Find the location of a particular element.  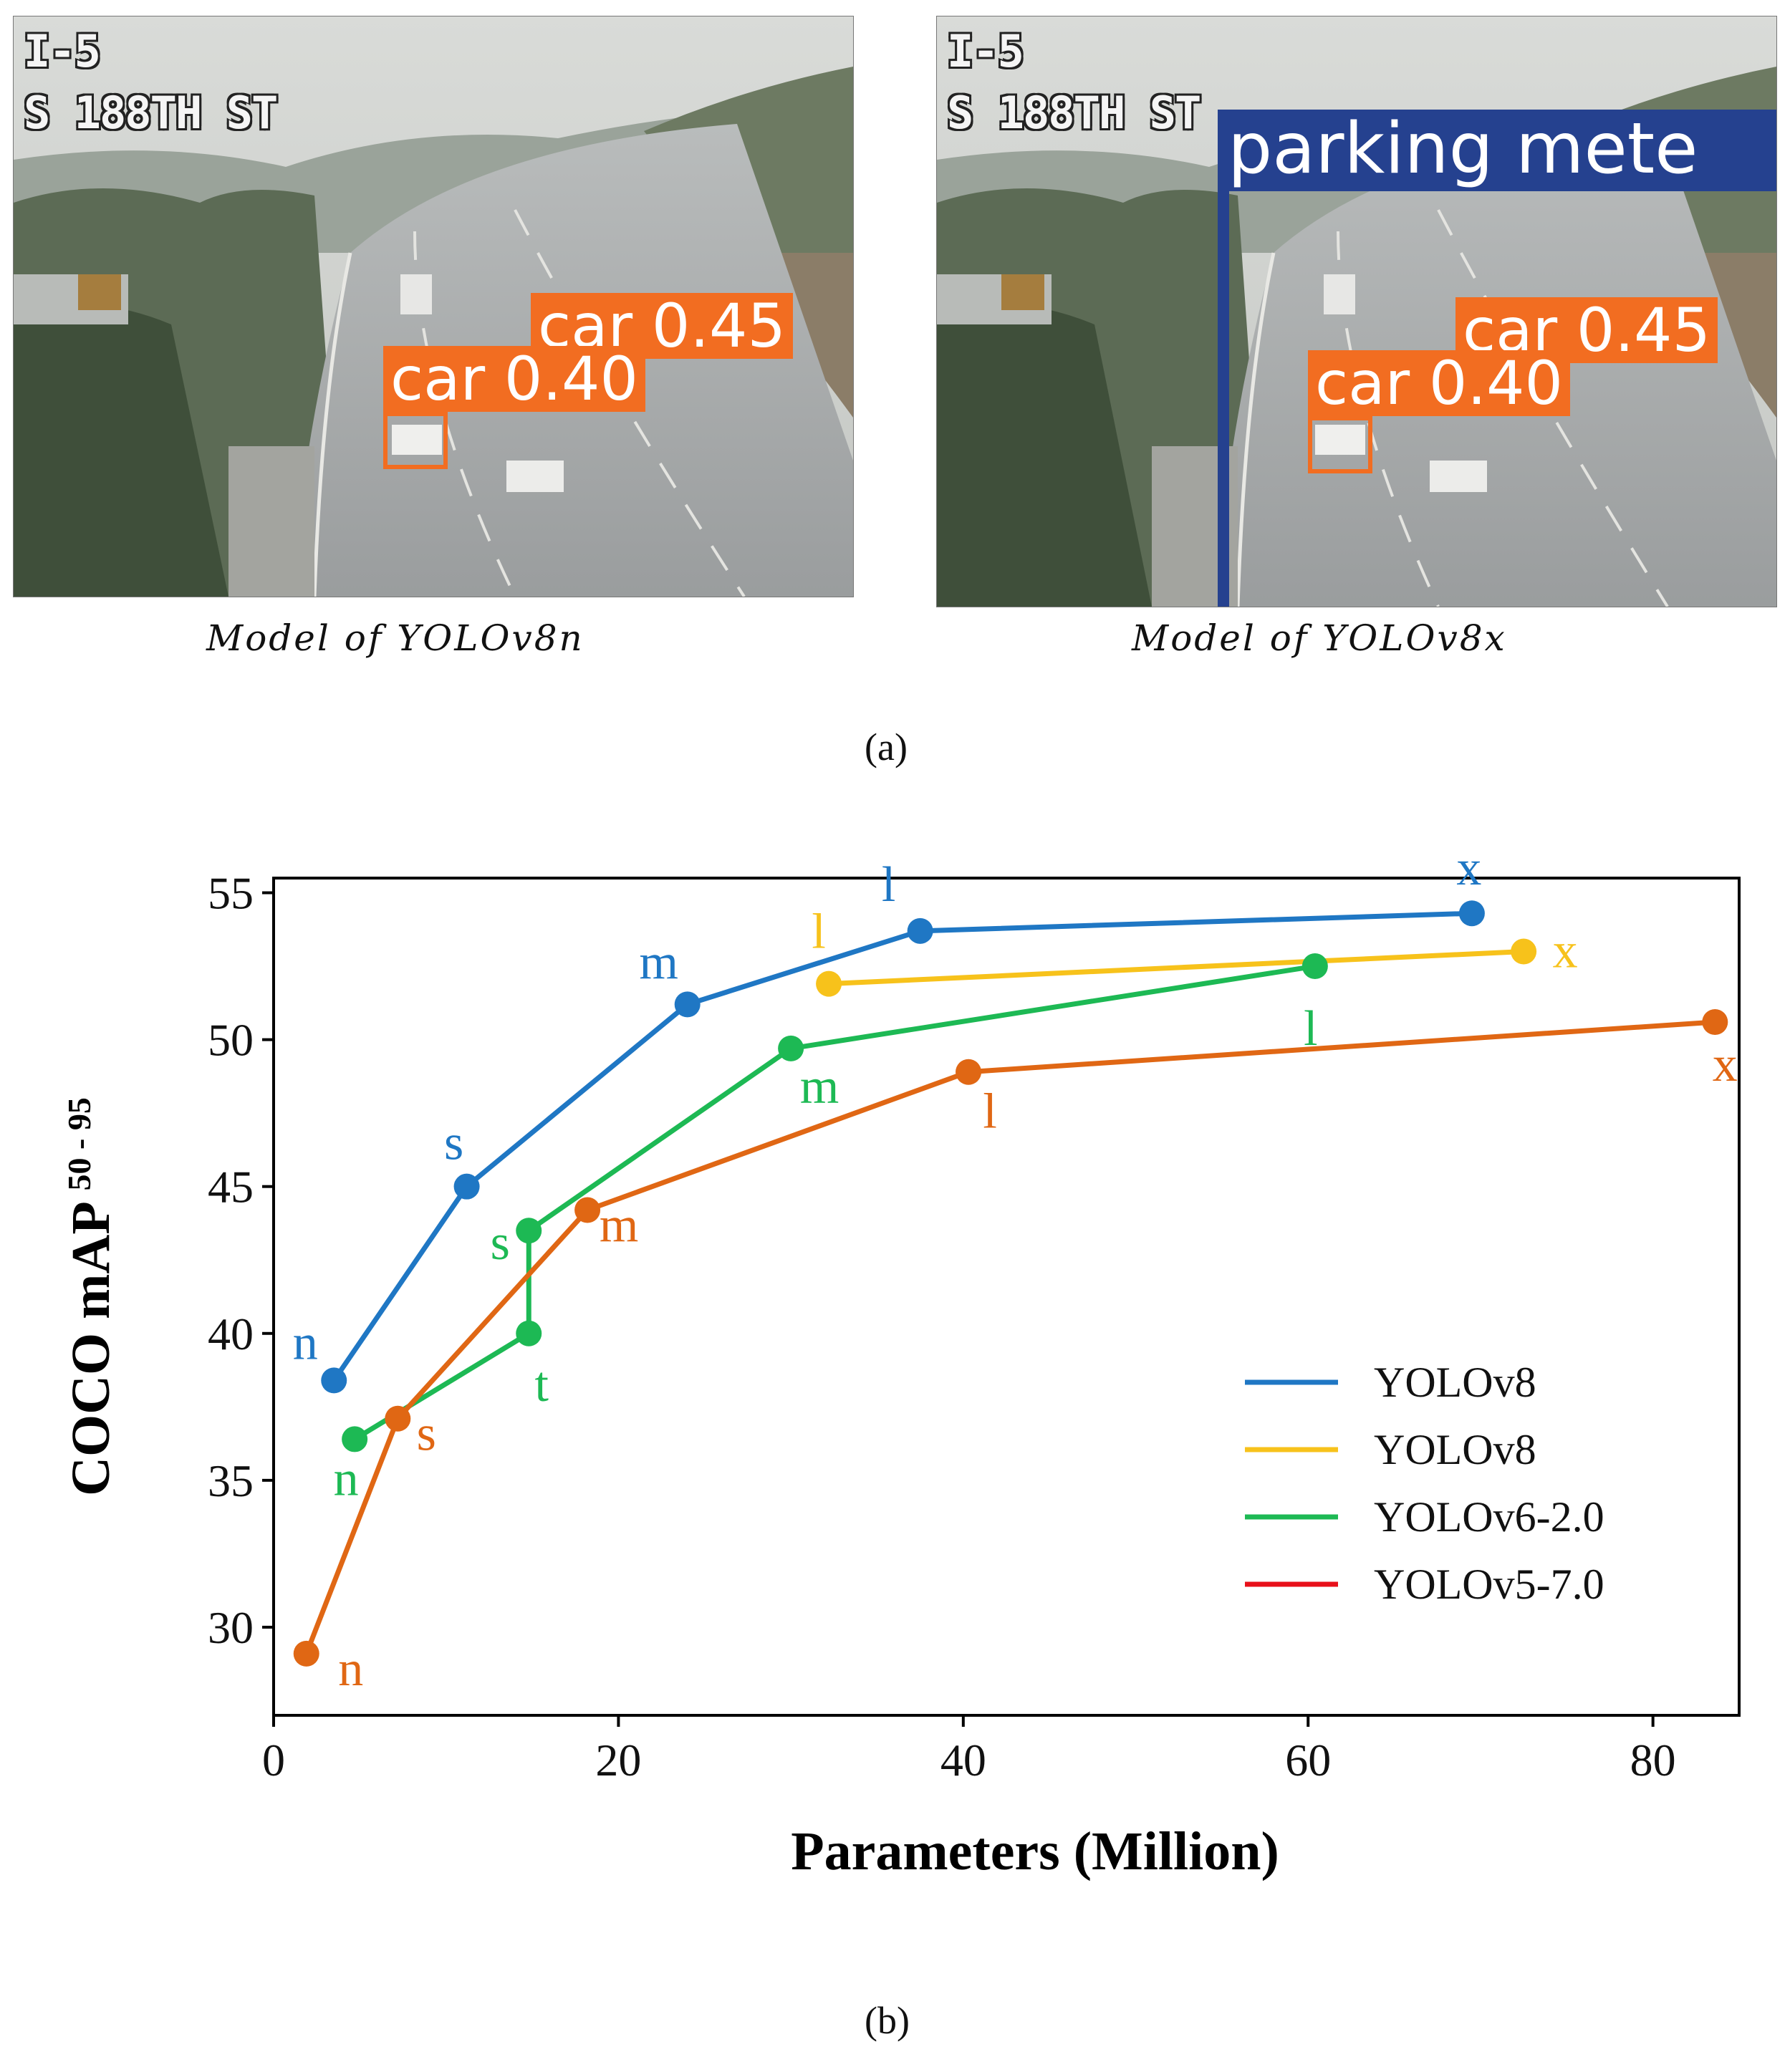

point-label-0-s: s is located at coordinates (454, 1143).